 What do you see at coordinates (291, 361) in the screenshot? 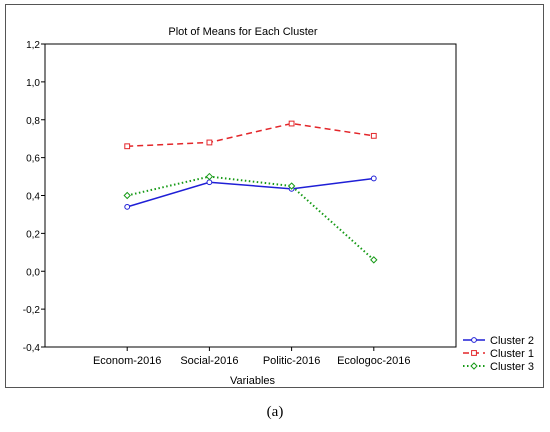
I see `x-tick-label: Politic-2016` at bounding box center [291, 361].